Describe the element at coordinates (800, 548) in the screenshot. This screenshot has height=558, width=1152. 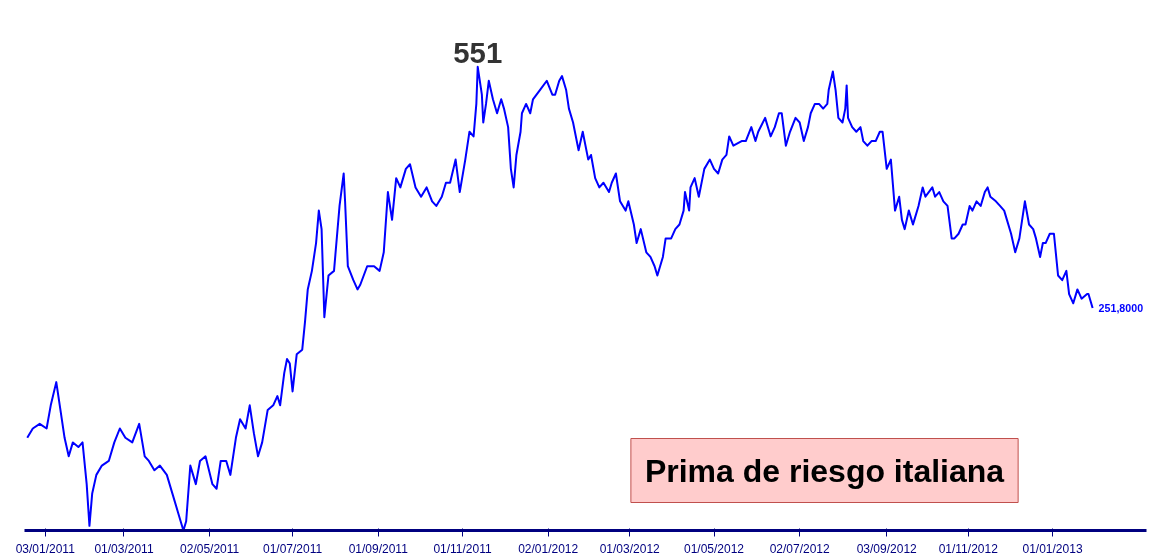
I see `x-tick-label: 02/07/2012` at that location.